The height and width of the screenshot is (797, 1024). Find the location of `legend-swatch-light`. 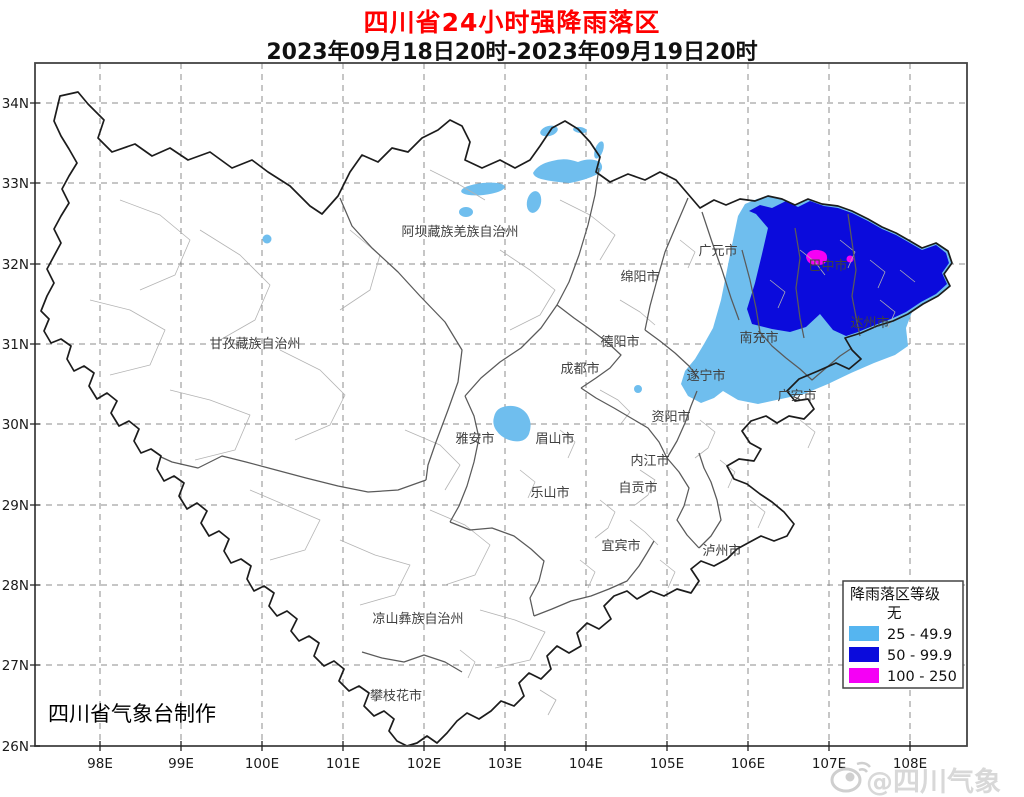

legend-swatch-light is located at coordinates (864, 633).